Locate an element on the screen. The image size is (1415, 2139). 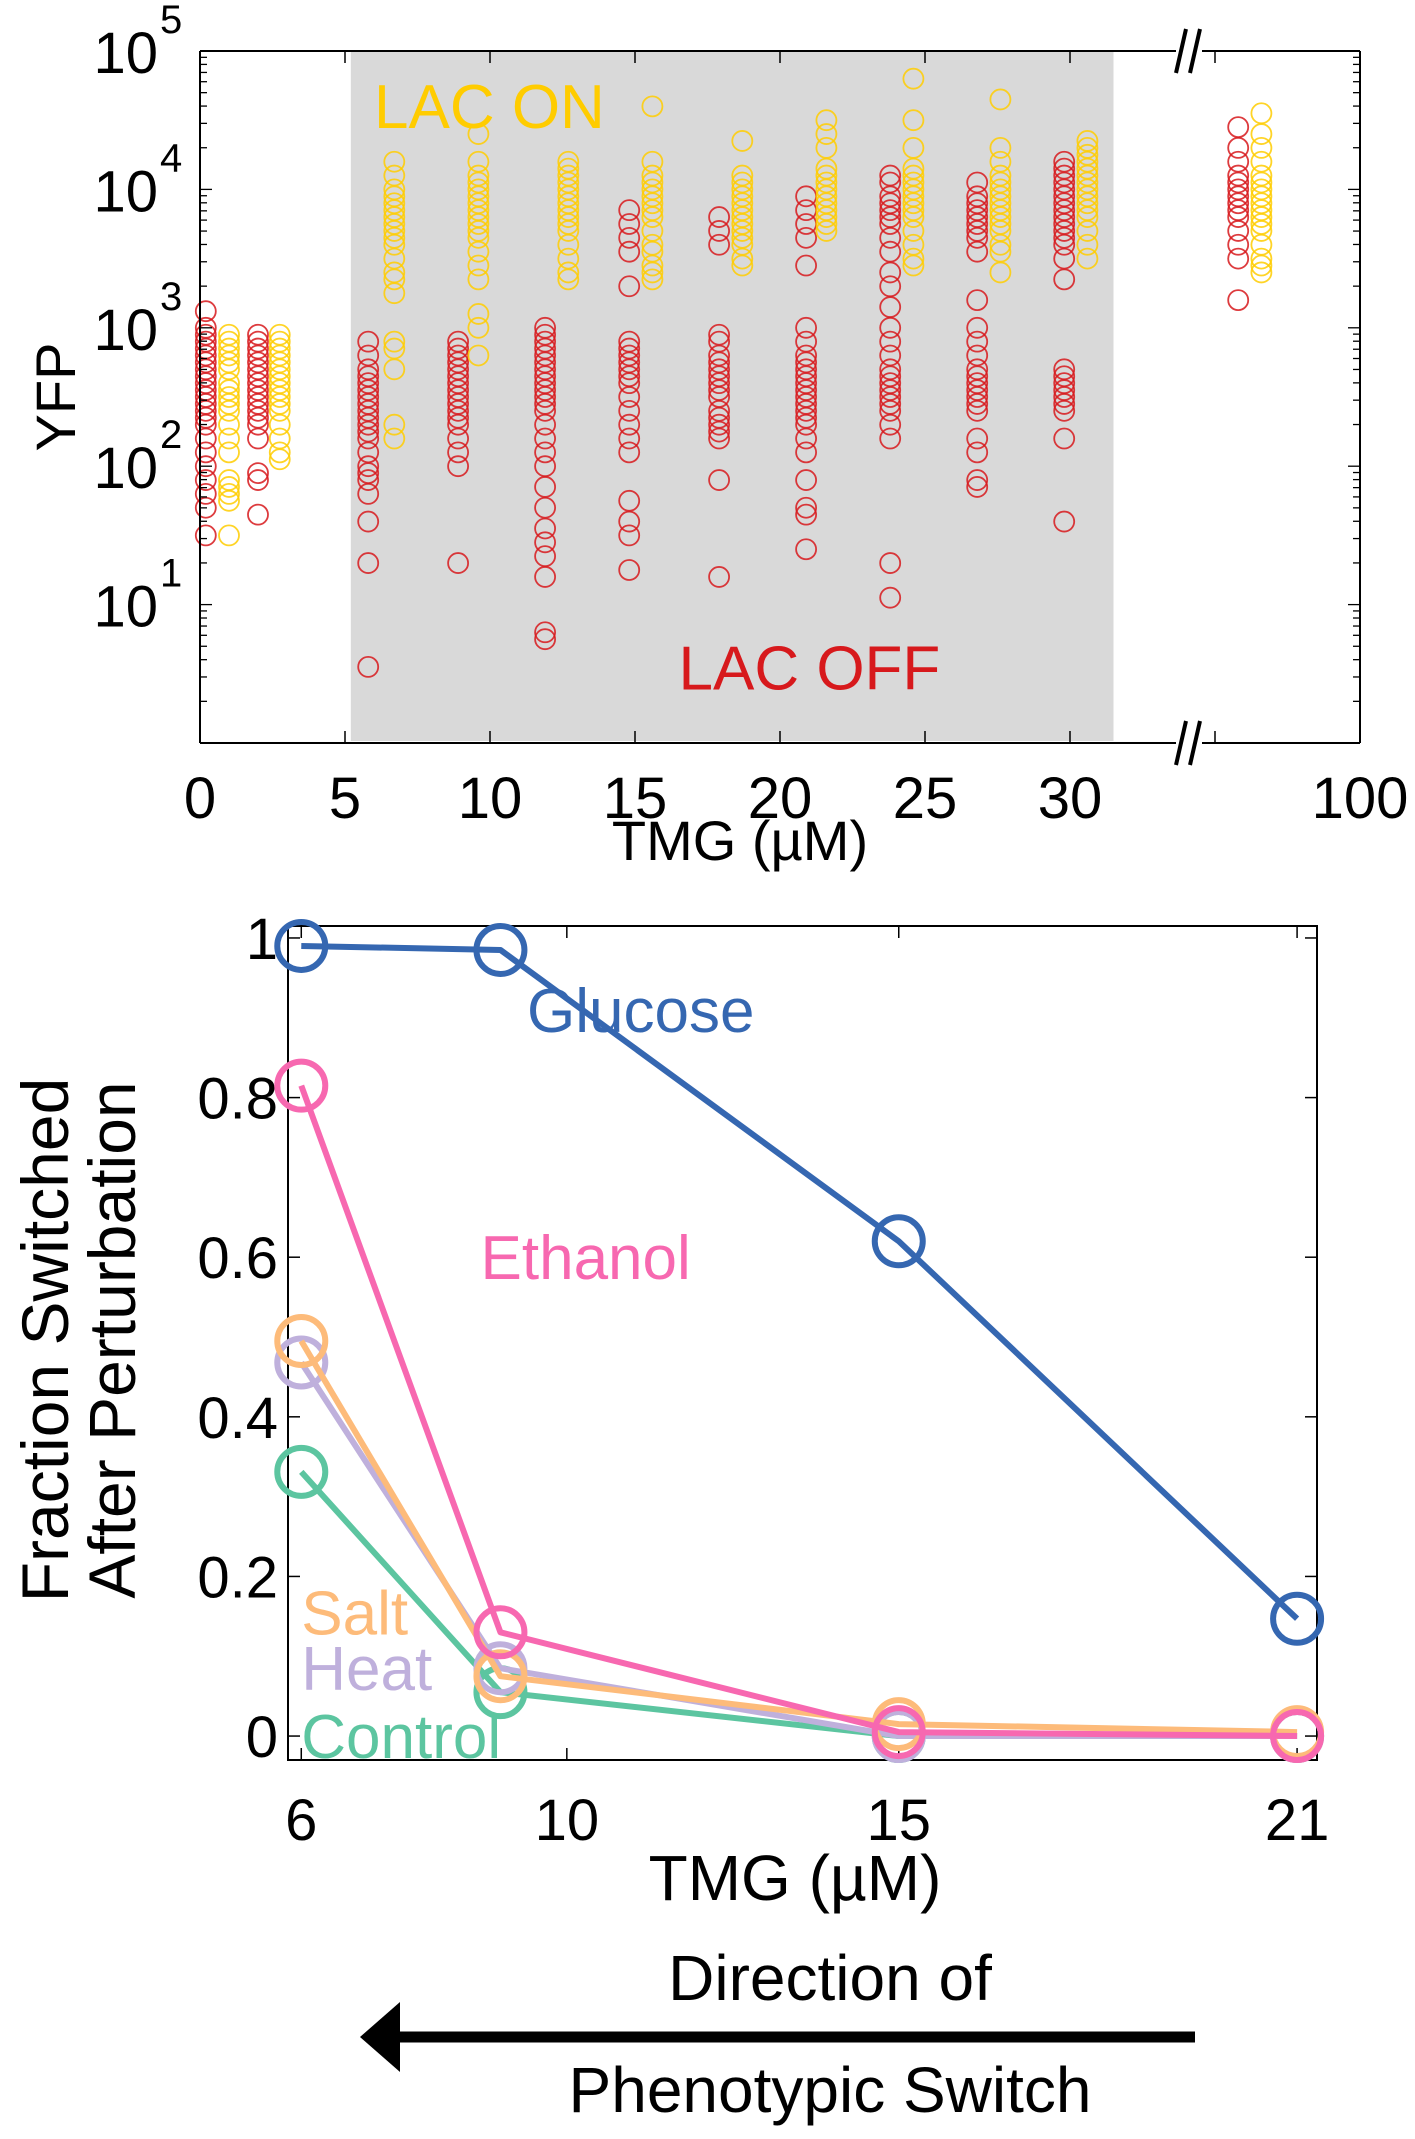
arrow-left-icon is located at coordinates (380, 2037).